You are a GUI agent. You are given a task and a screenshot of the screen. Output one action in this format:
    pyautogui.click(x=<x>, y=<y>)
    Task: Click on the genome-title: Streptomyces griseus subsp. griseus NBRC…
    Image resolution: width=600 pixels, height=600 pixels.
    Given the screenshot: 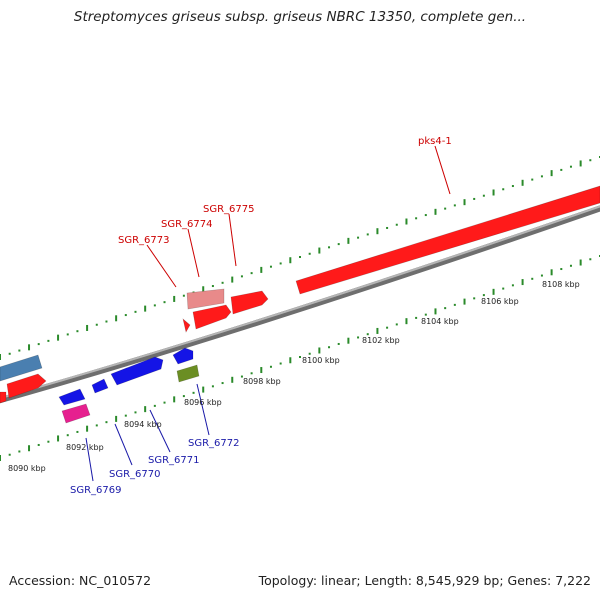 What is the action you would take?
    pyautogui.click(x=300, y=17)
    